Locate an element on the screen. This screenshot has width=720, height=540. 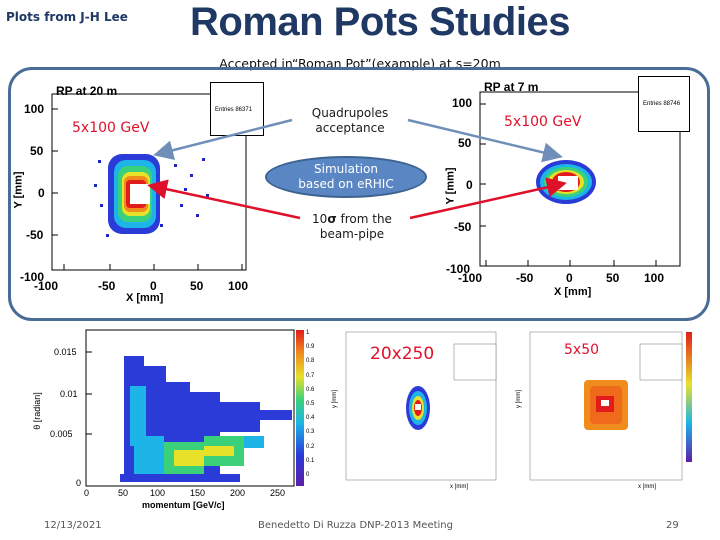
plot-5x50-canvas is located at coordinates (610, 406).